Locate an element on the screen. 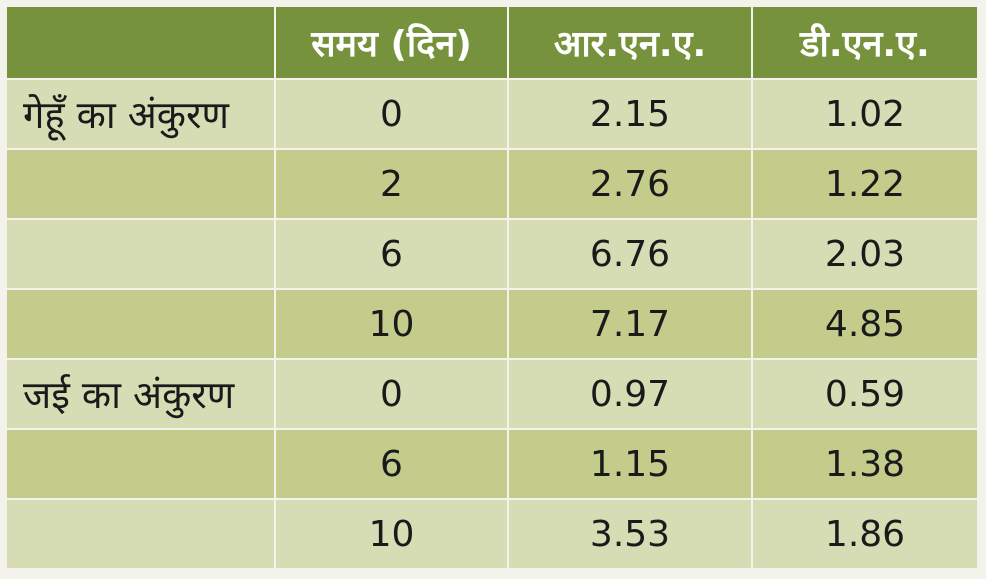 The width and height of the screenshot is (986, 579). table-row: 10 7.17 4.85 is located at coordinates (492, 324).